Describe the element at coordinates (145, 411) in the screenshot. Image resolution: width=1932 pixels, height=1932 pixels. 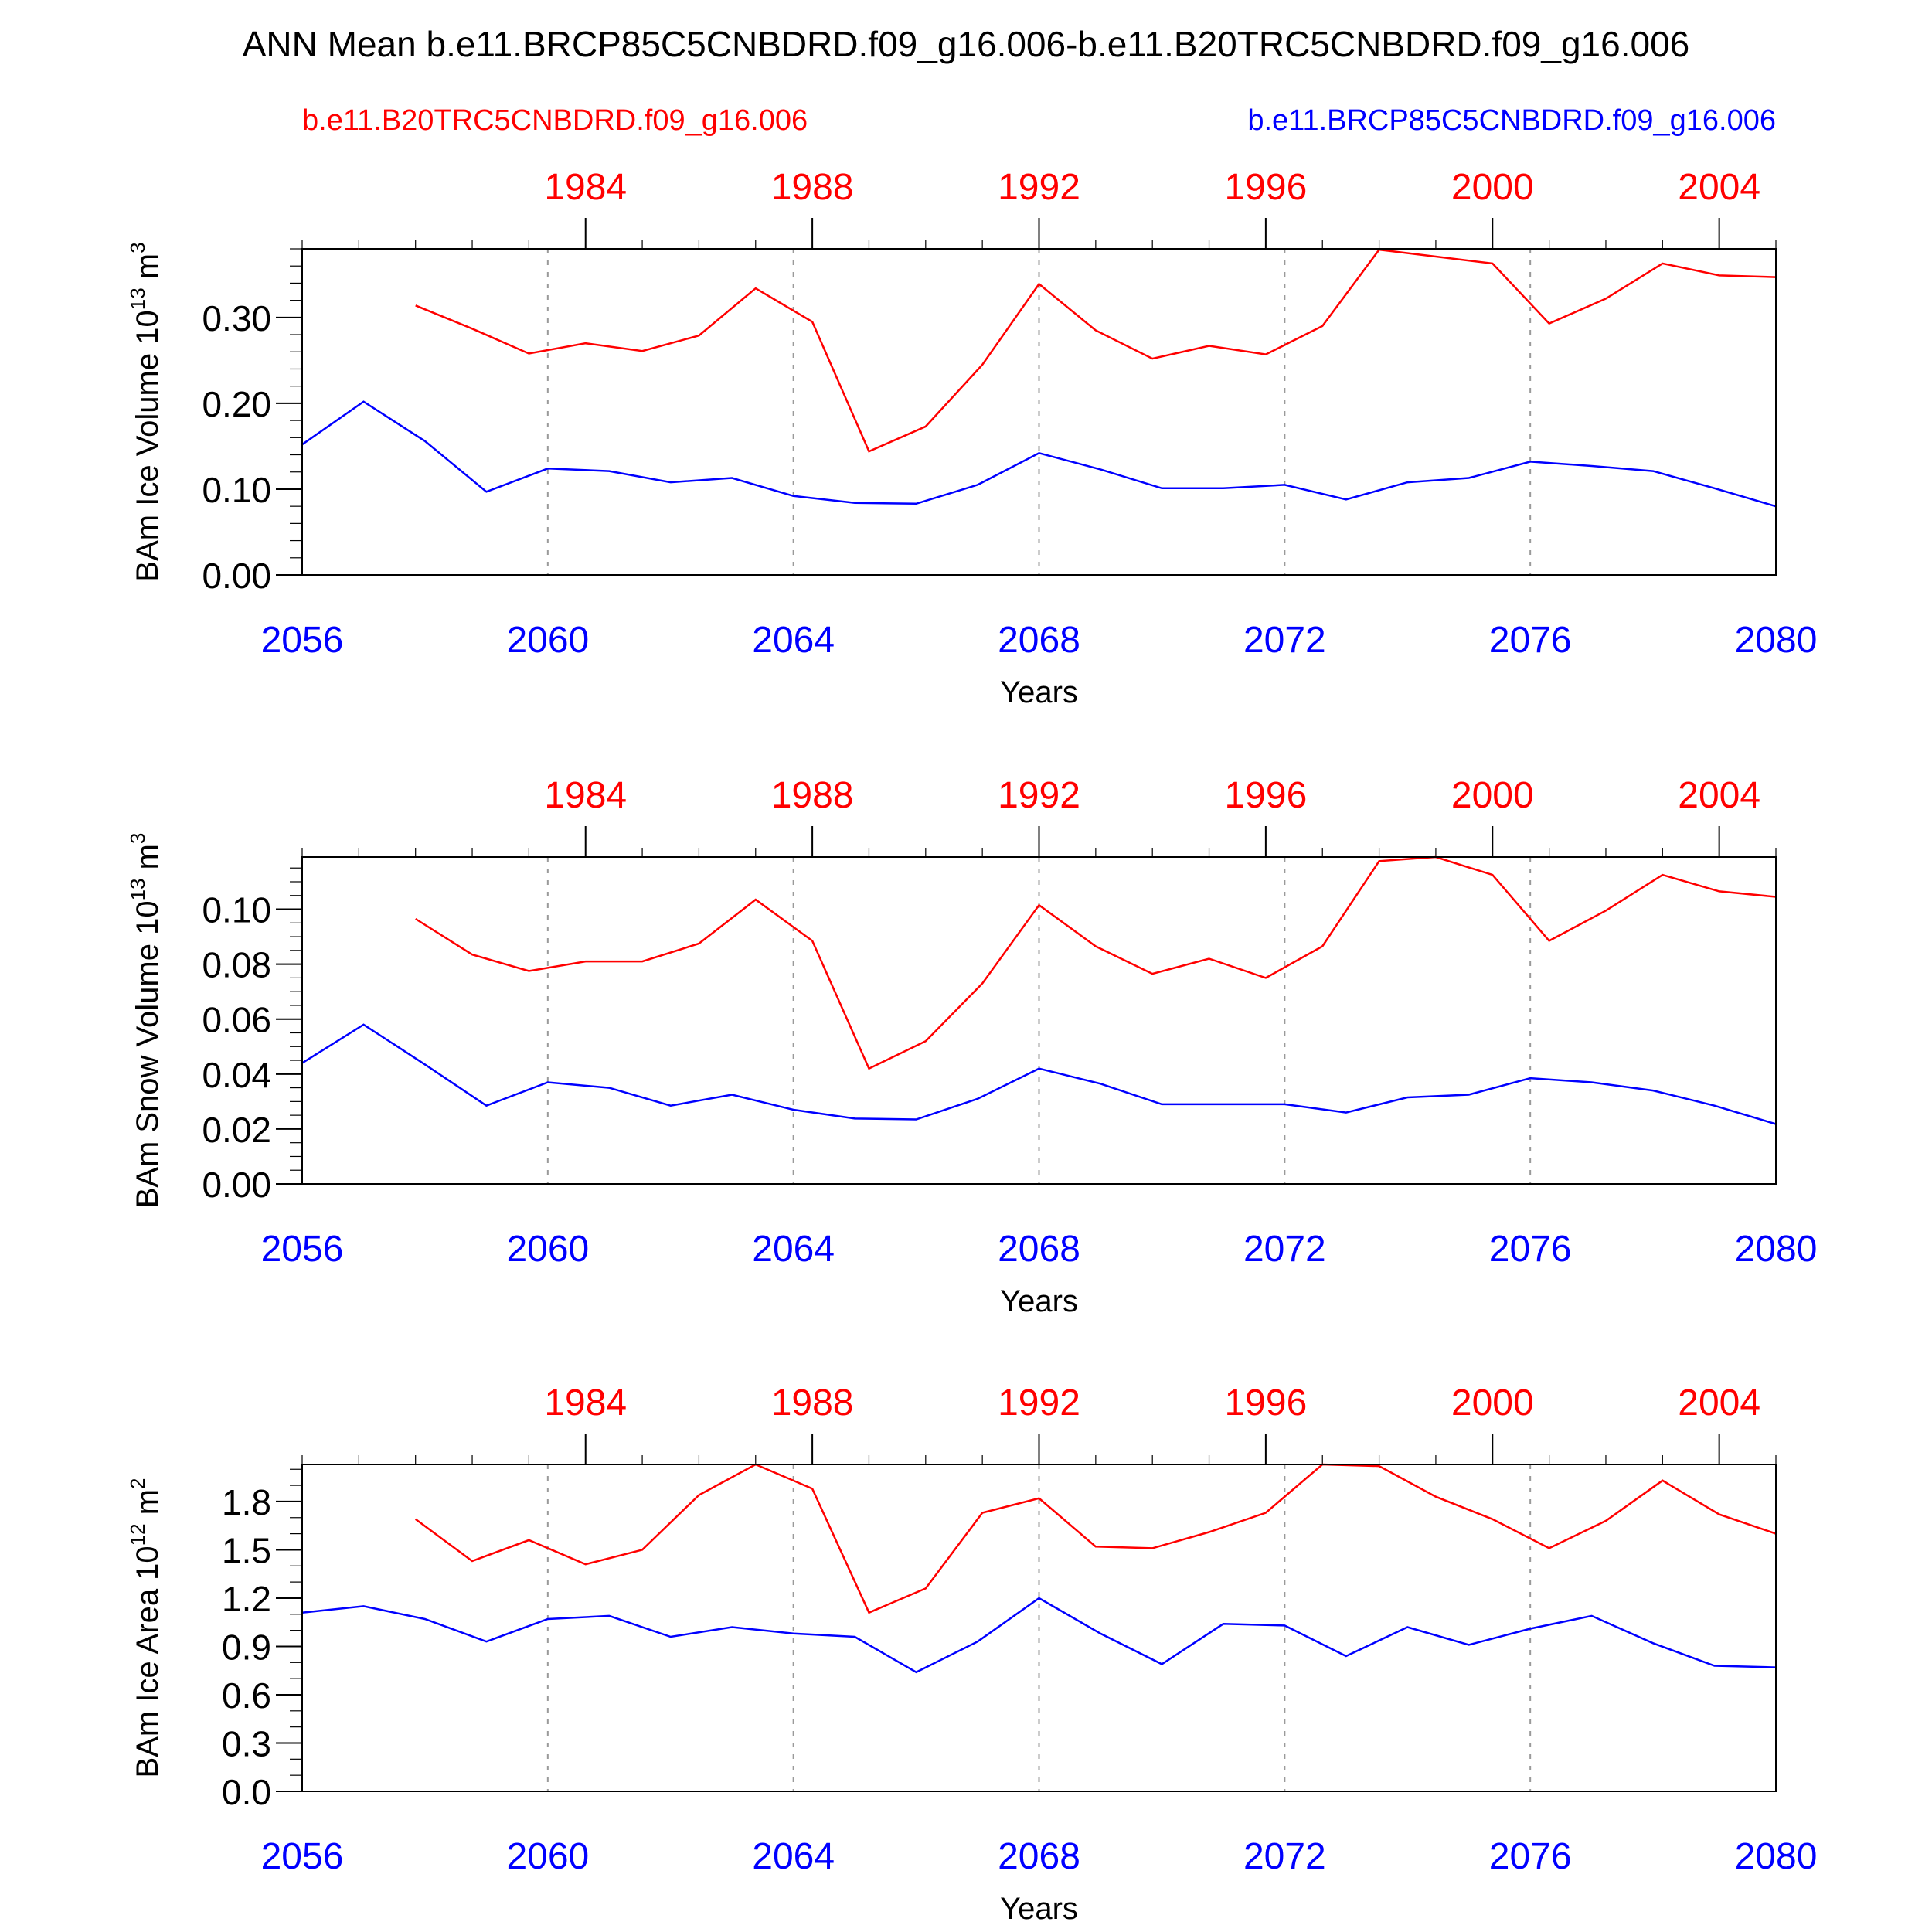
I see `y-axis-title: BAm Ice Volume 1013 m3` at that location.